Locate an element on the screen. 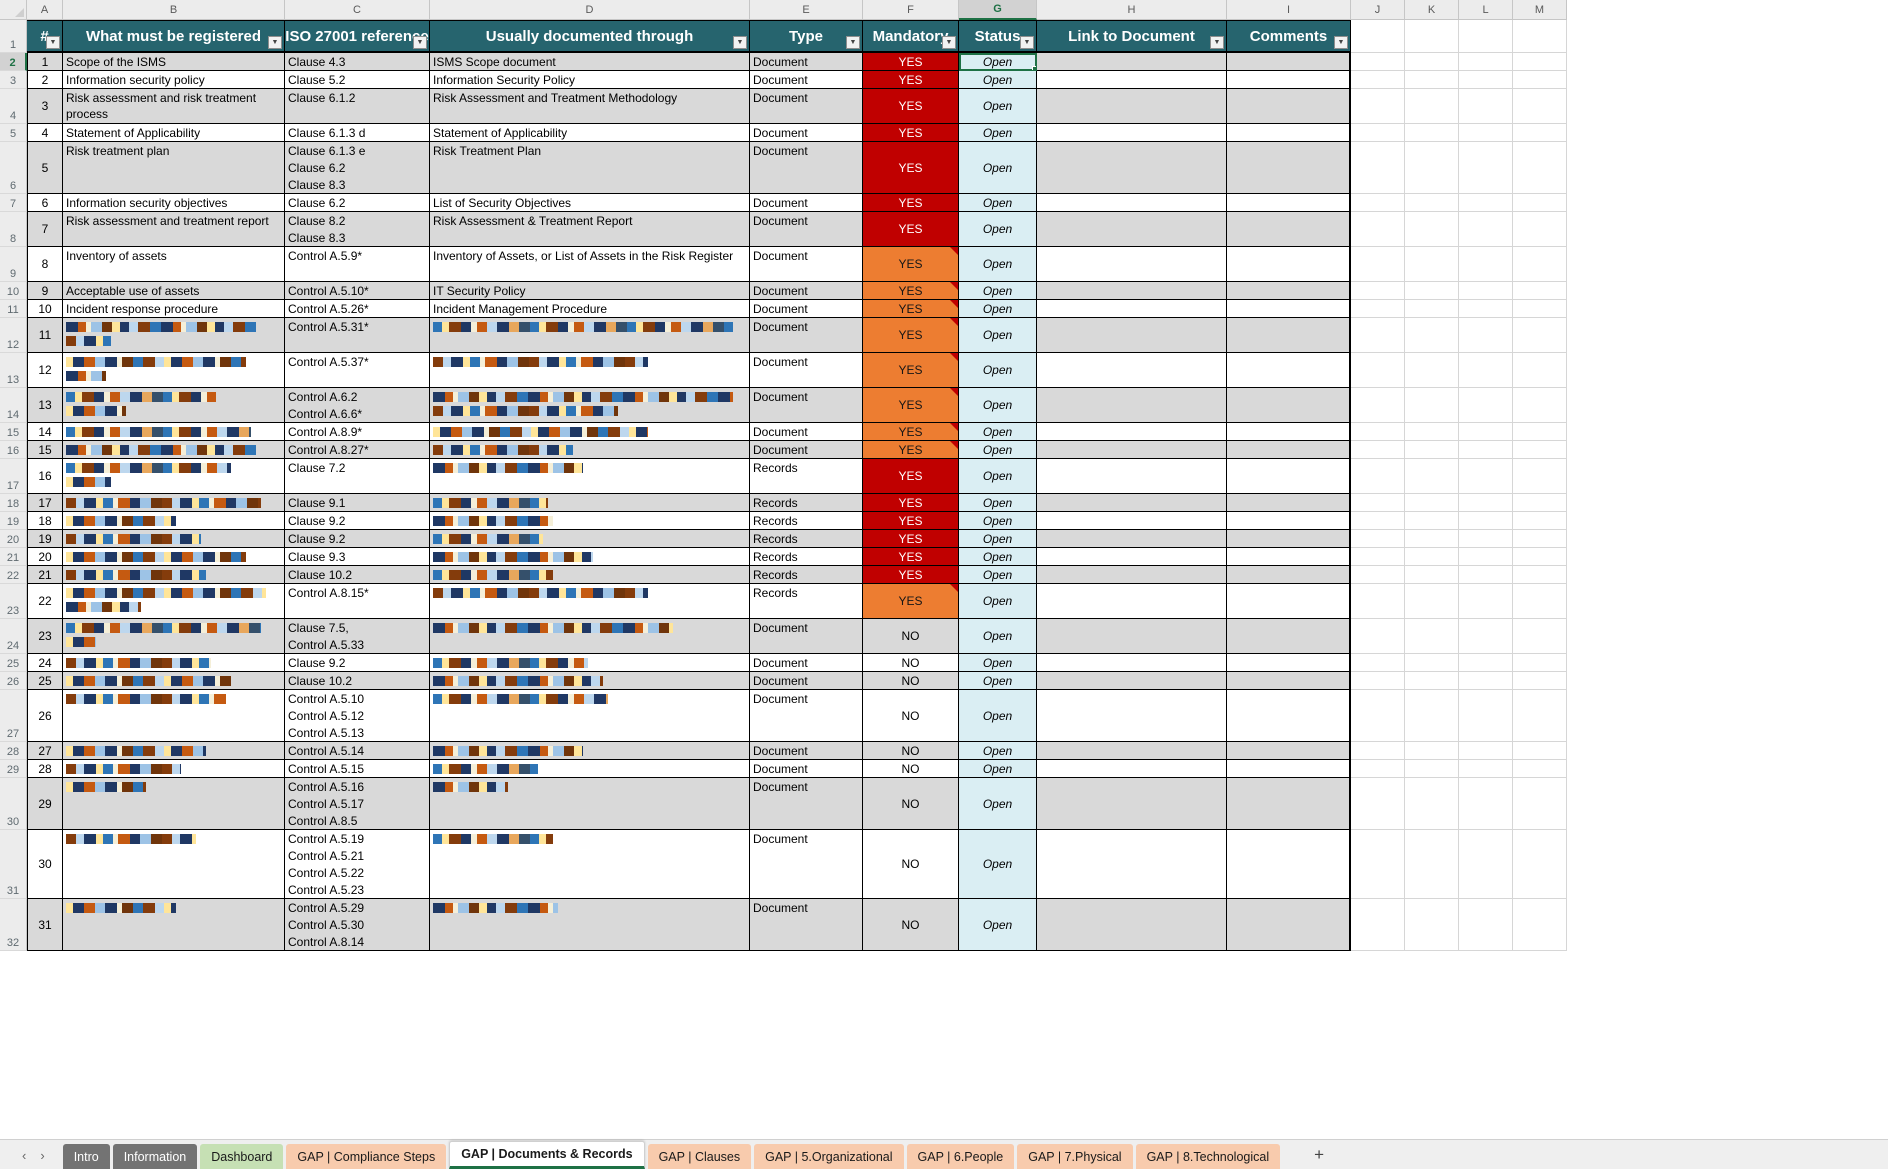  cell-E18: Records is located at coordinates (806, 503).